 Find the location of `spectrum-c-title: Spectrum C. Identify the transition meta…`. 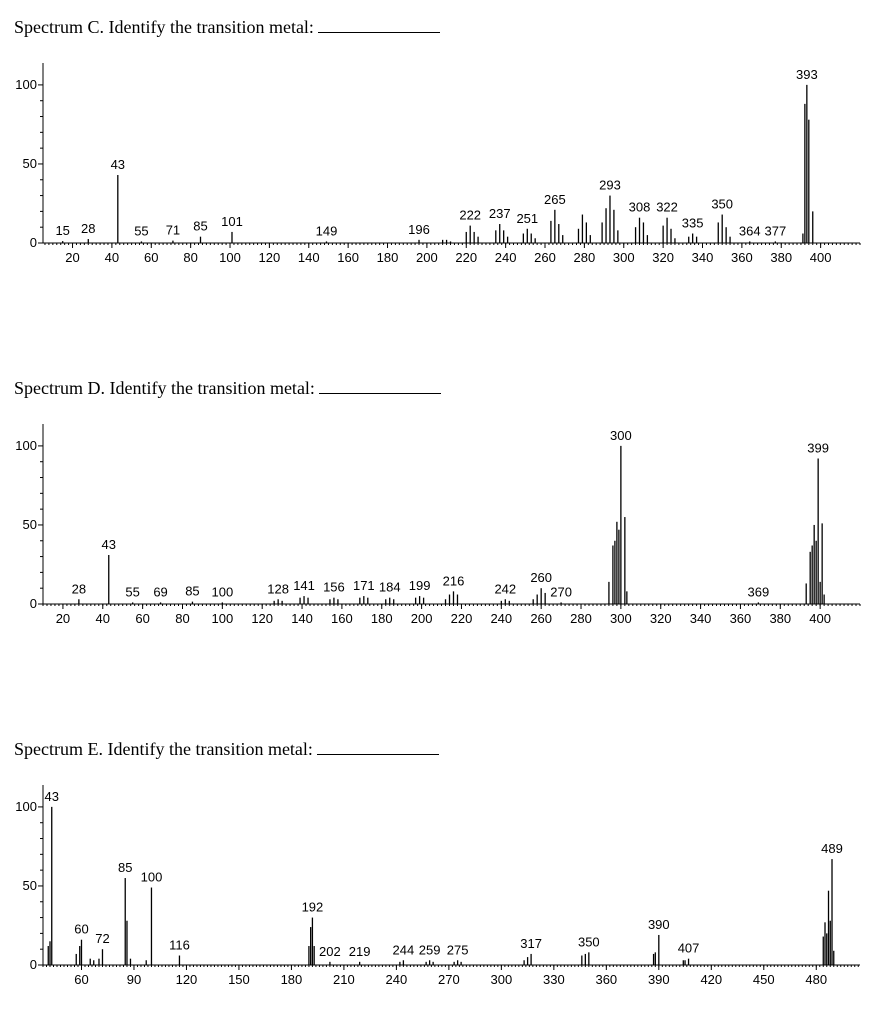

spectrum-c-title: Spectrum C. Identify the transition meta… is located at coordinates (227, 27).